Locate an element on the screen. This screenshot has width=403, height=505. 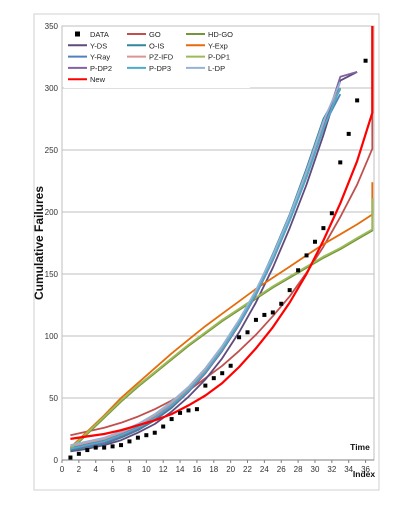
x-tick-label: 6 is located at coordinates (112, 469).